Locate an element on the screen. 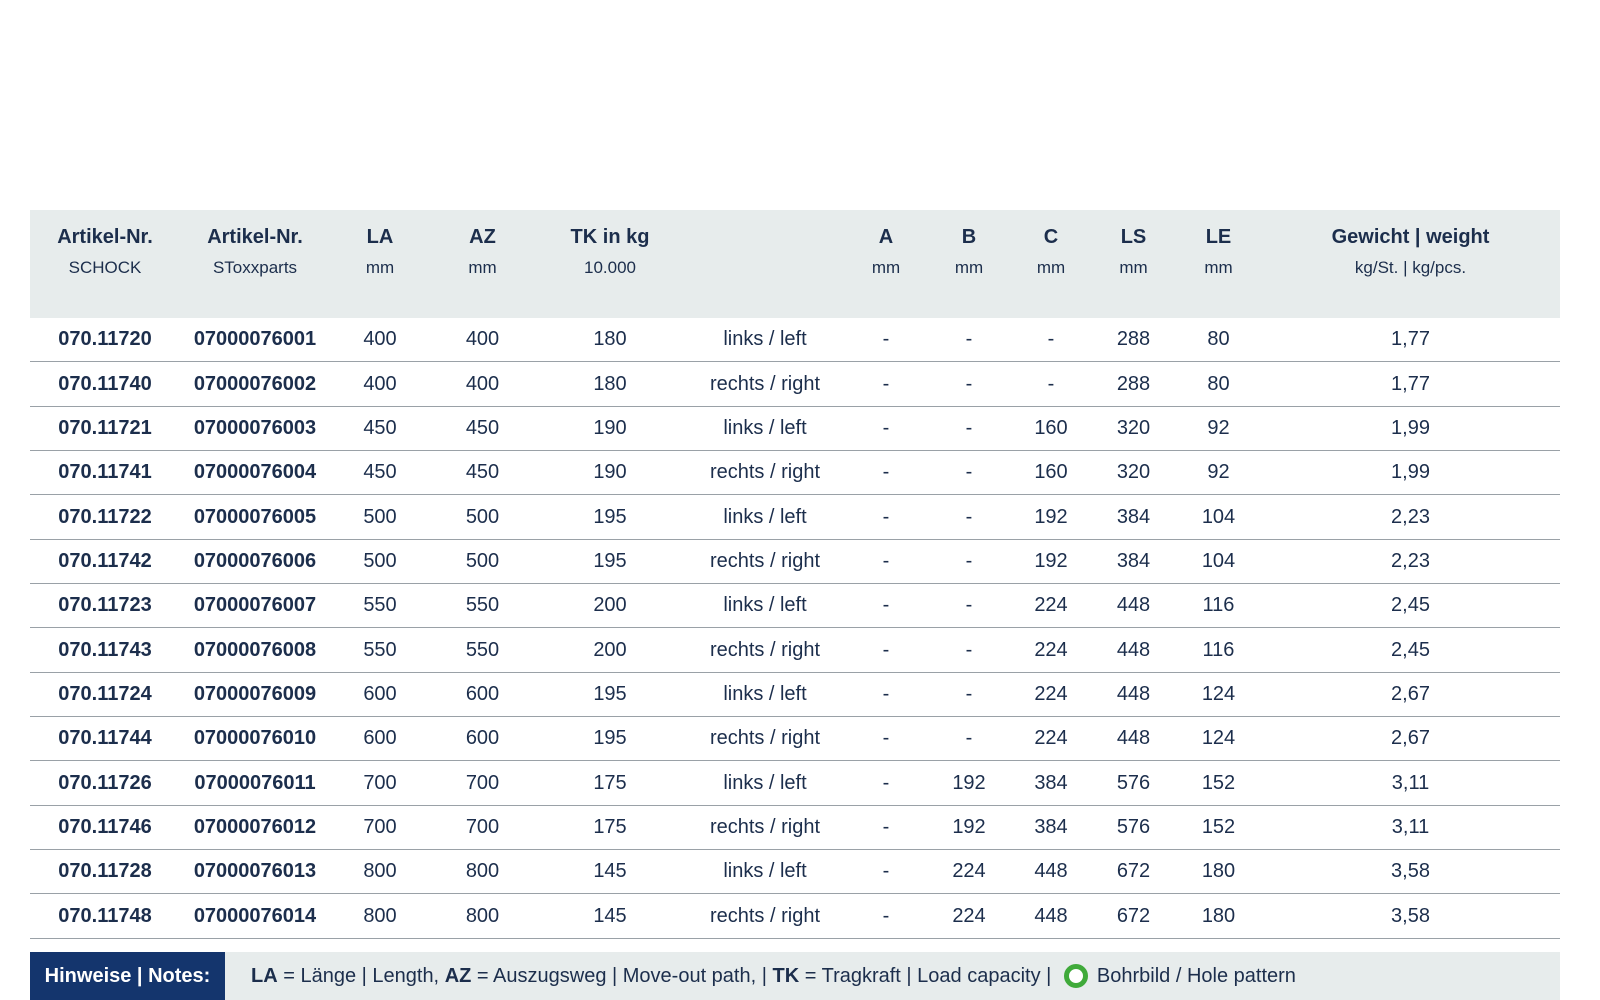  hole-pattern-icon is located at coordinates (1075, 976).